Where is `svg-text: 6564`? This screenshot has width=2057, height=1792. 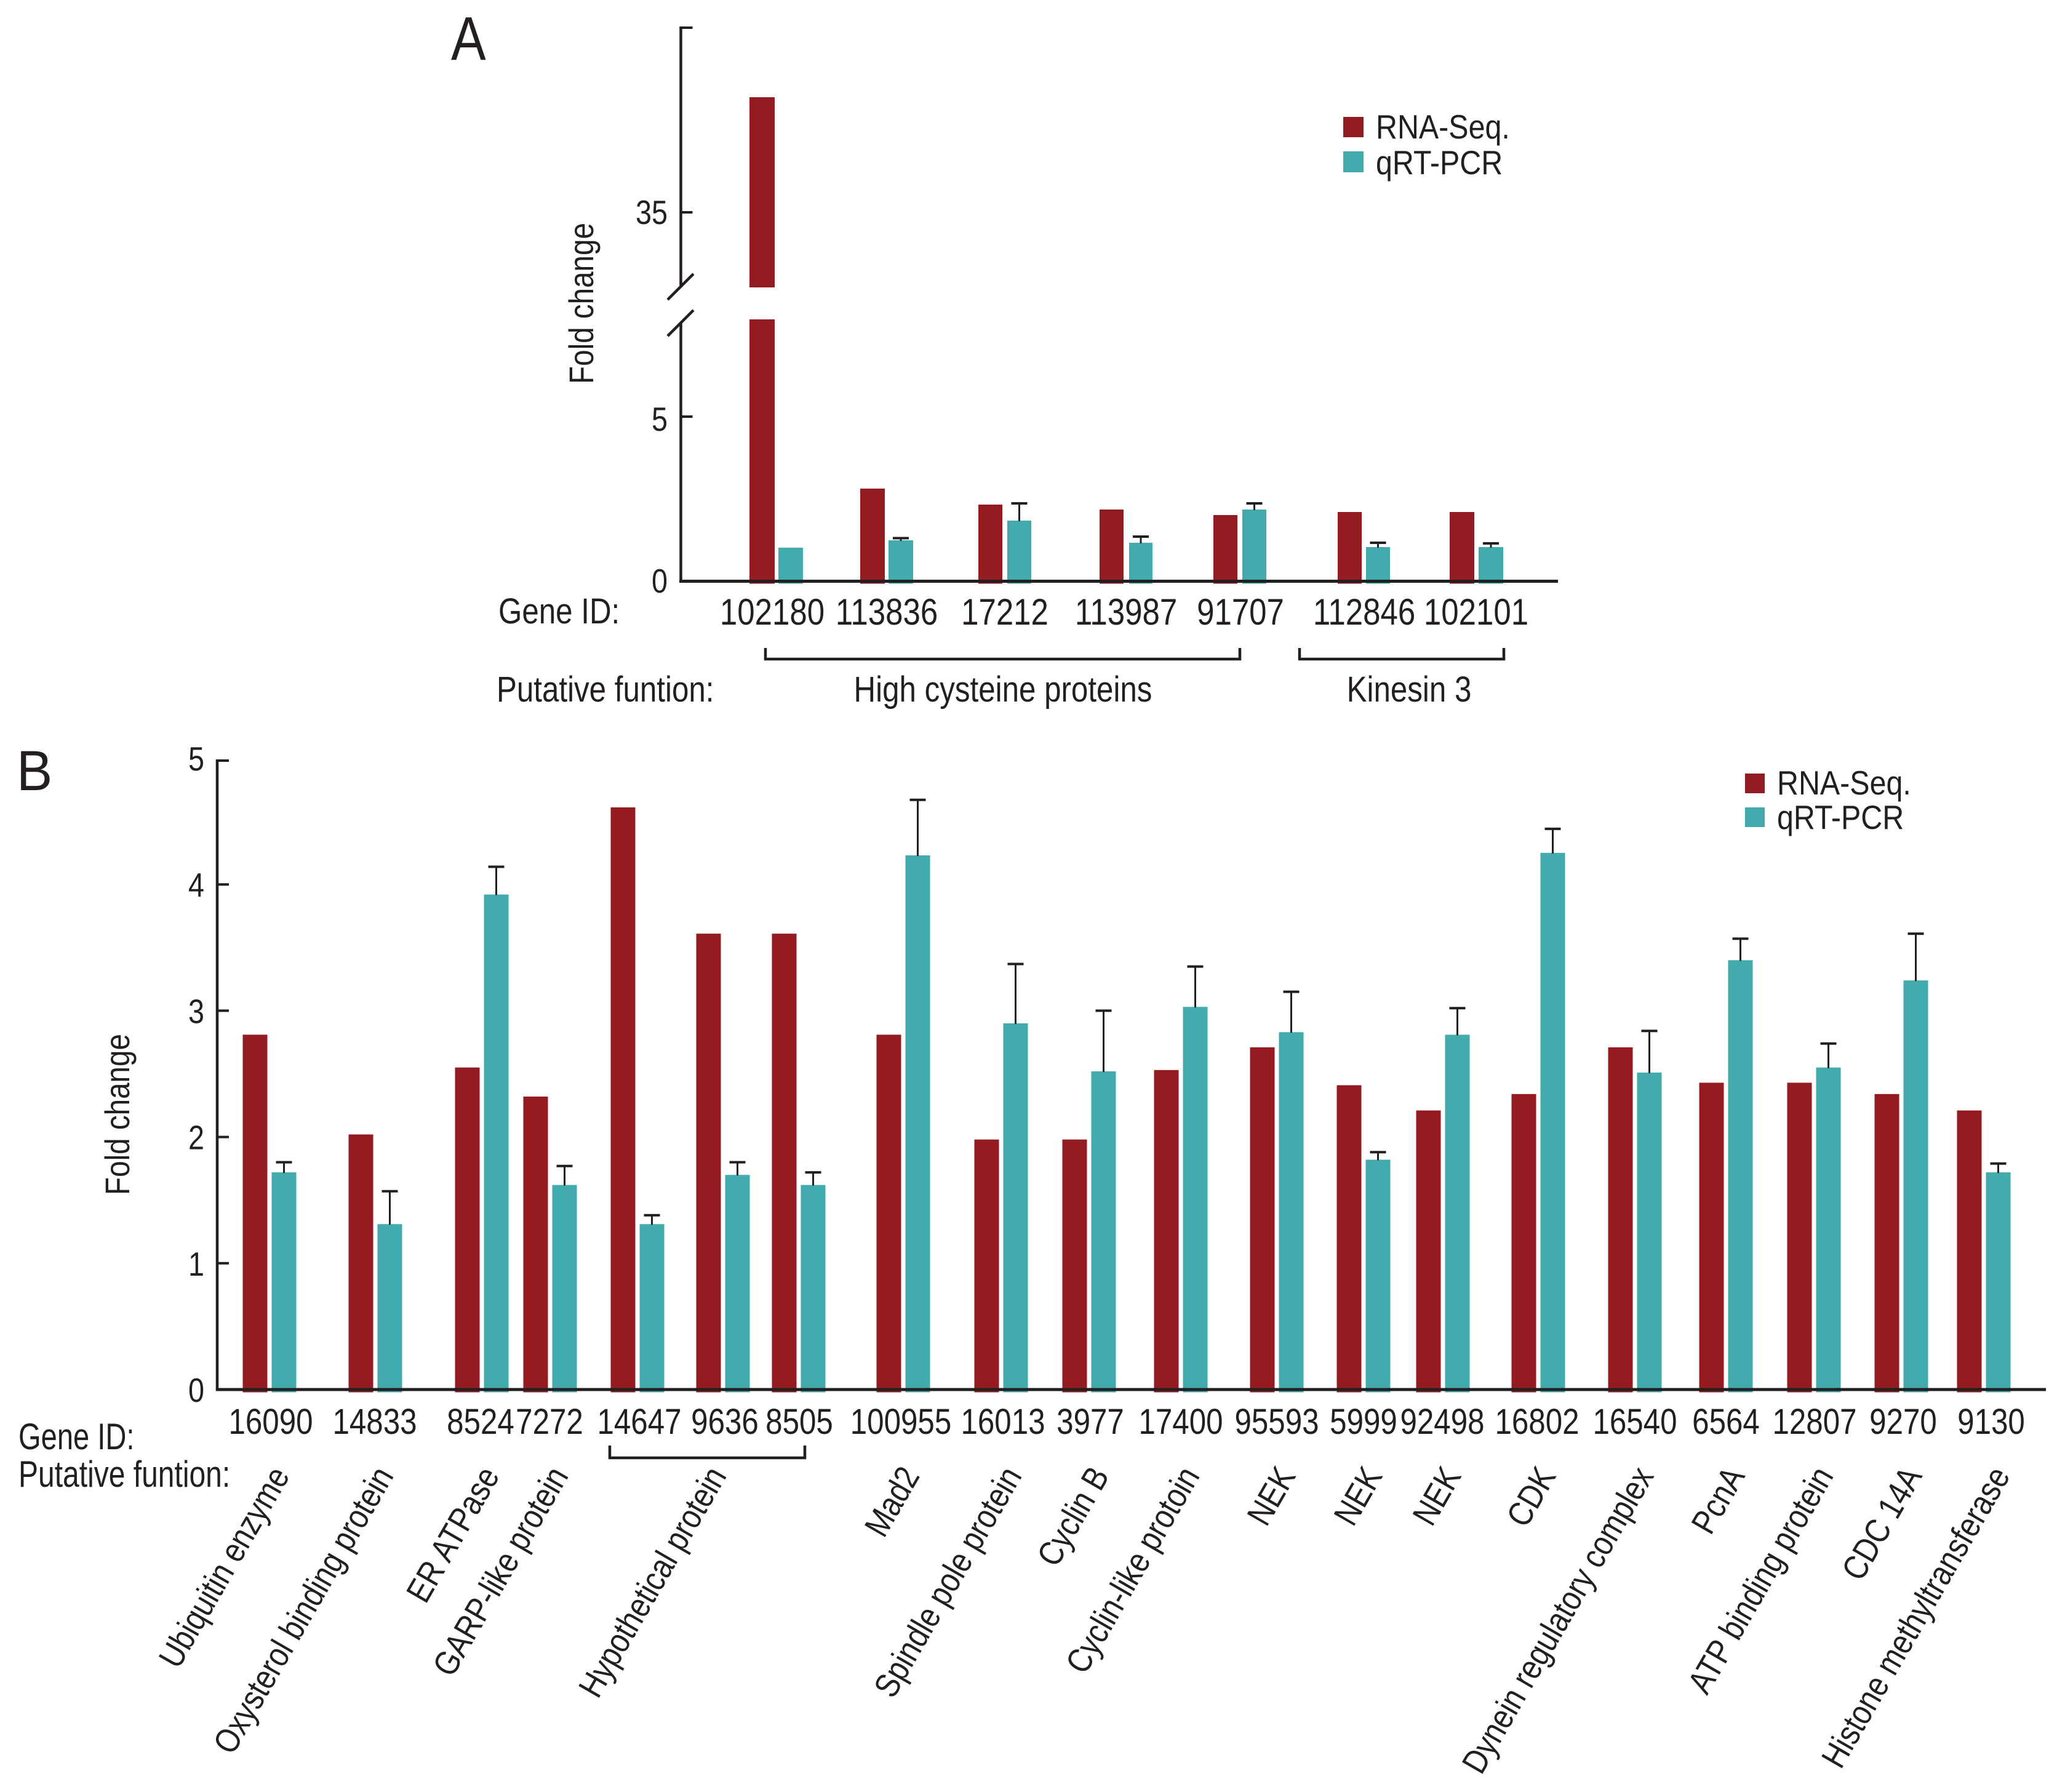
svg-text: 6564 is located at coordinates (1726, 1422).